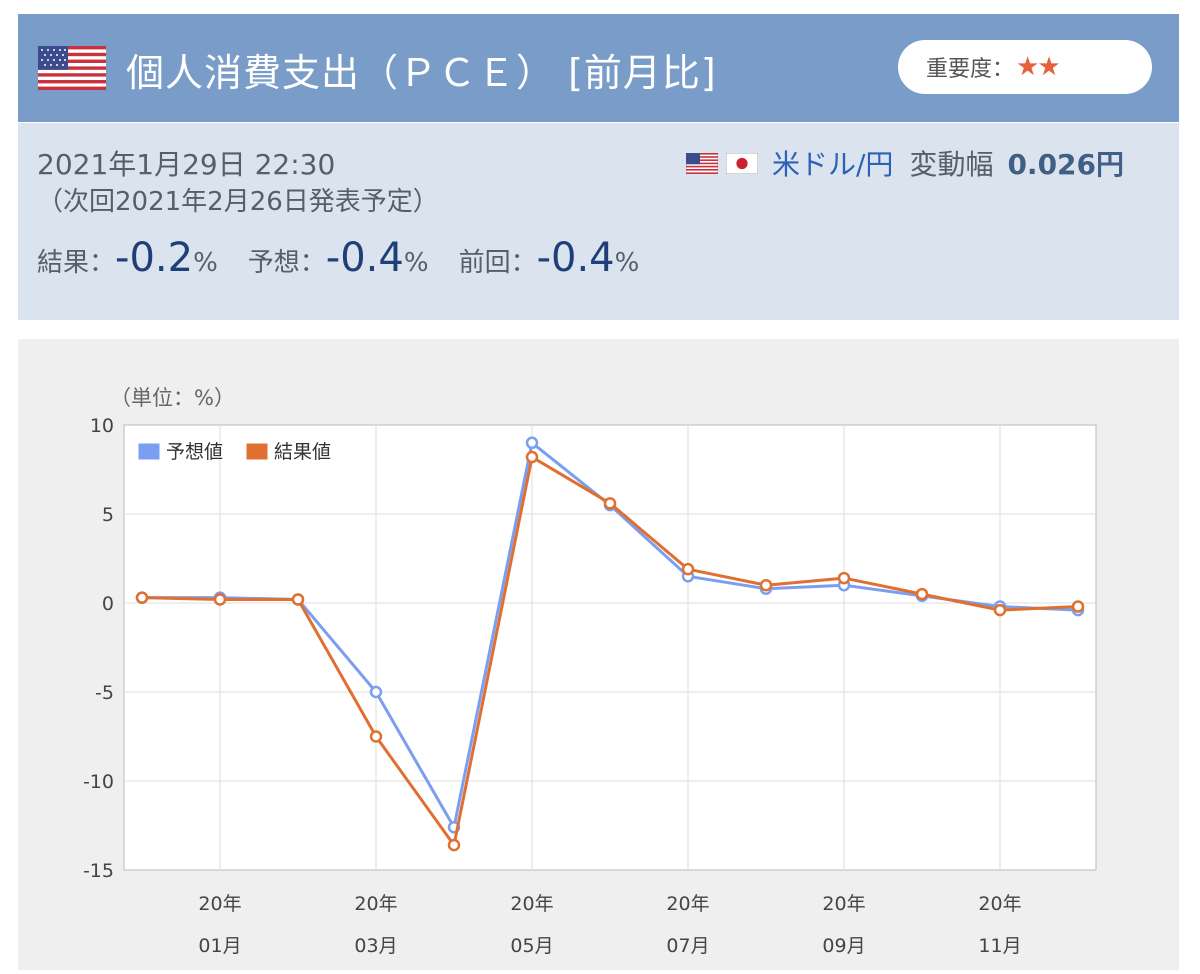  What do you see at coordinates (302, 452) in the screenshot?
I see `legend-label-1: 結果値` at bounding box center [302, 452].